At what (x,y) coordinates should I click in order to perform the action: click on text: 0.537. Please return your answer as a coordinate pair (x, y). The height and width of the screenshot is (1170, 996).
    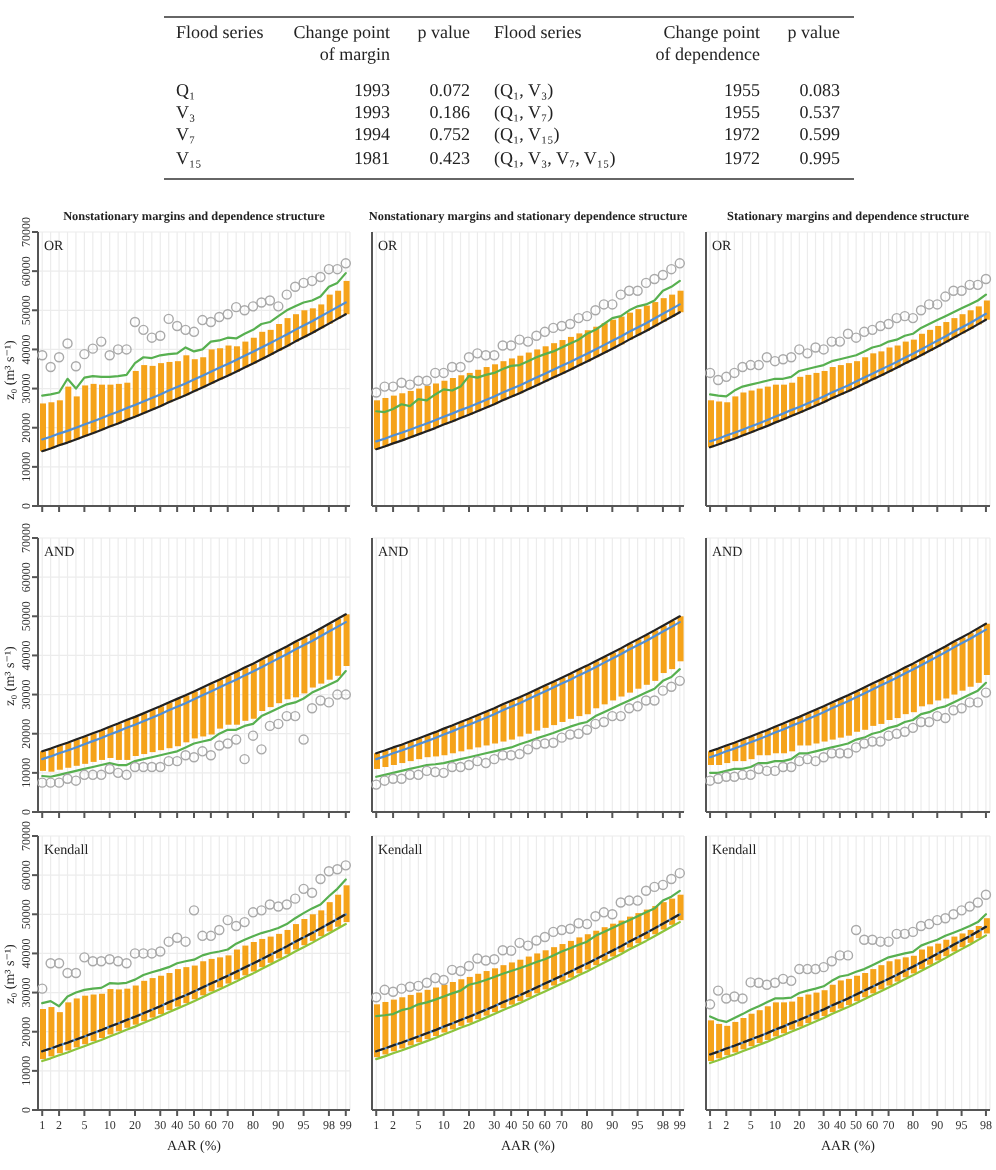
    Looking at the image, I should click on (819, 113).